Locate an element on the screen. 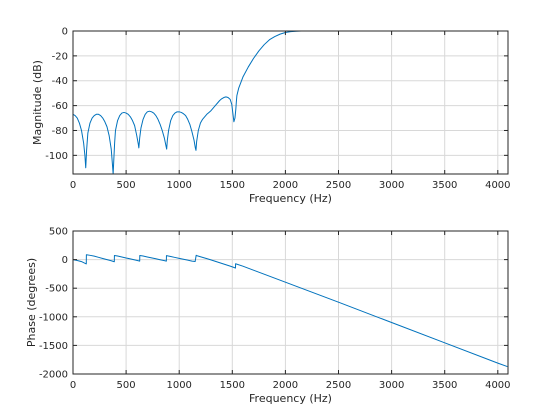 Image resolution: width=560 pixels, height=420 pixels. phase-x-tick-label: 4000 is located at coordinates (497, 385).